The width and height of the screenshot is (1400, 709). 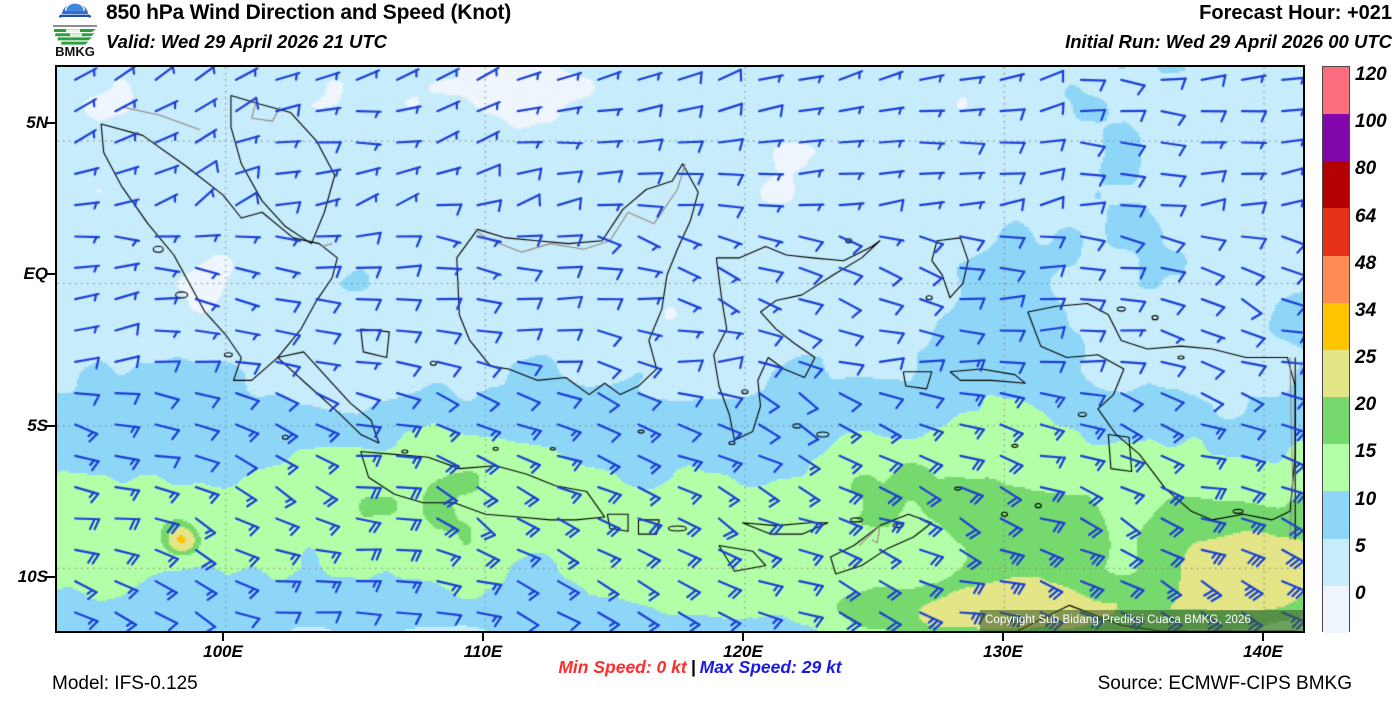 I want to click on colorbar-labels: 0 5 10 15 20 25 34 48 64 80 100 120, so click(x=1377, y=348).